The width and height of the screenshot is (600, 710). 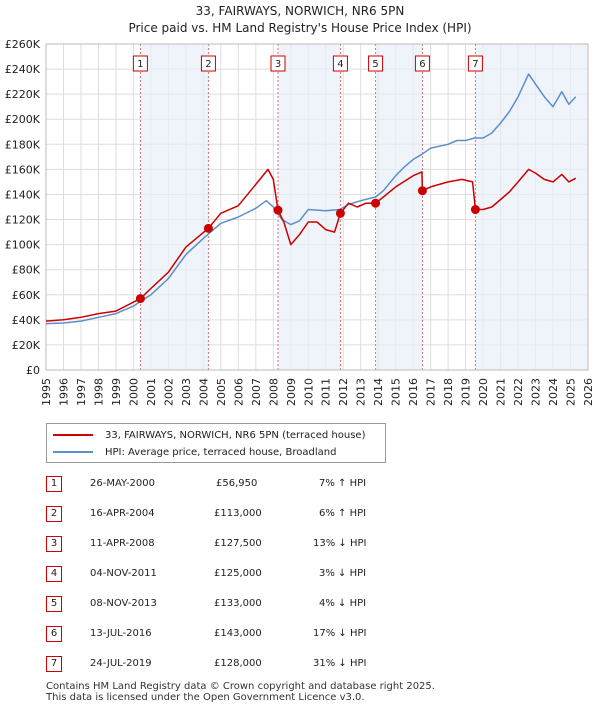 I want to click on y-tick-label: £60K, so click(x=26, y=295).